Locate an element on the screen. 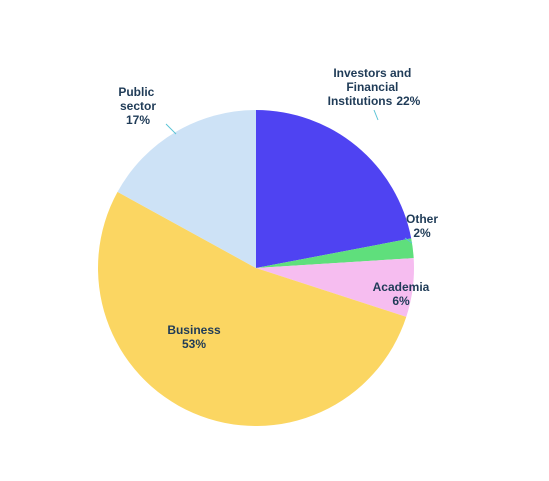  value-label: 22% is located at coordinates (408, 101).